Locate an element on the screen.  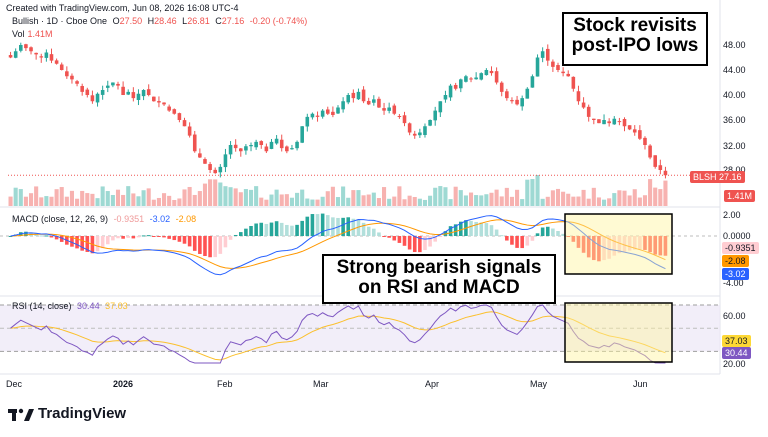
time-label-feb: Feb is located at coordinates (225, 384).